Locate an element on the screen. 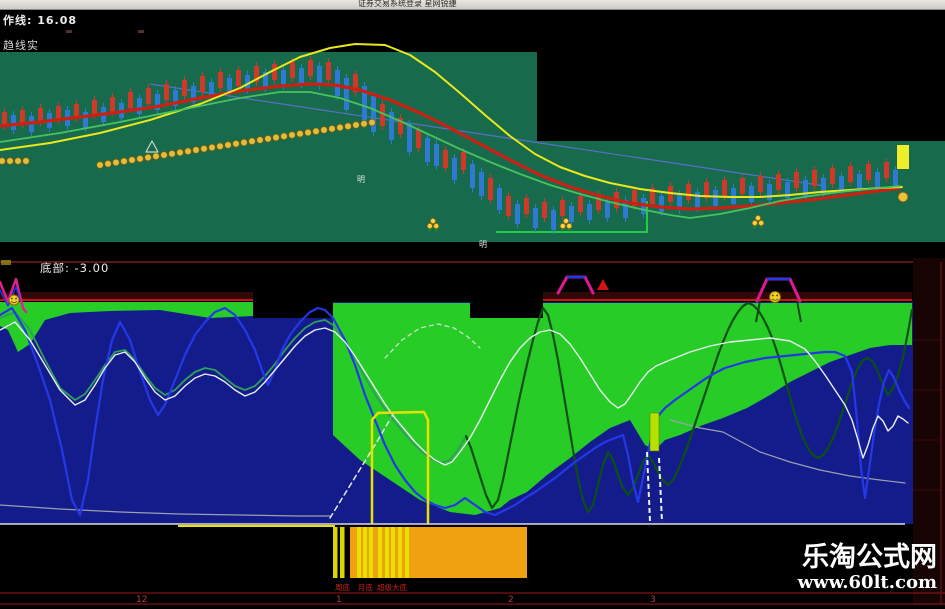 The image size is (945, 609). green-area-left is located at coordinates (126, 327).